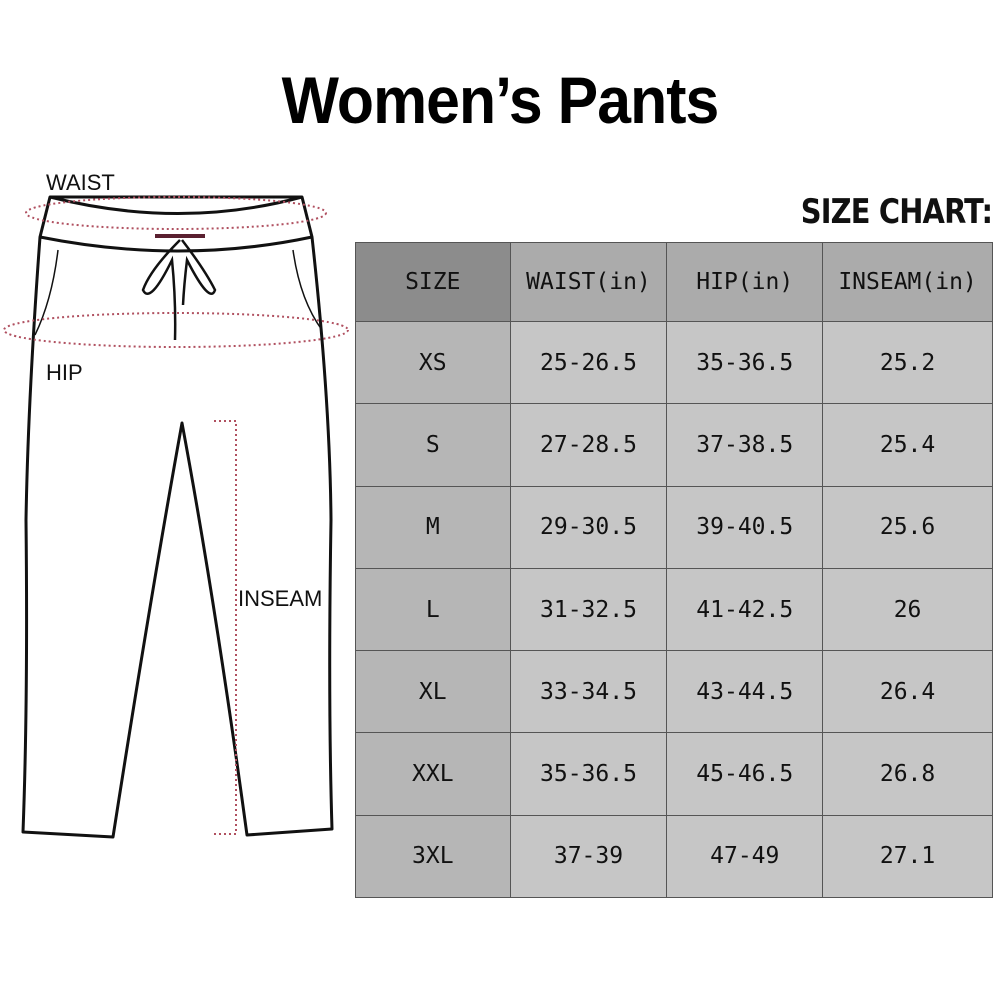 Image resolution: width=1000 pixels, height=1000 pixels. I want to click on table-row: XXL 35-36.5 45-46.5 26.8, so click(674, 774).